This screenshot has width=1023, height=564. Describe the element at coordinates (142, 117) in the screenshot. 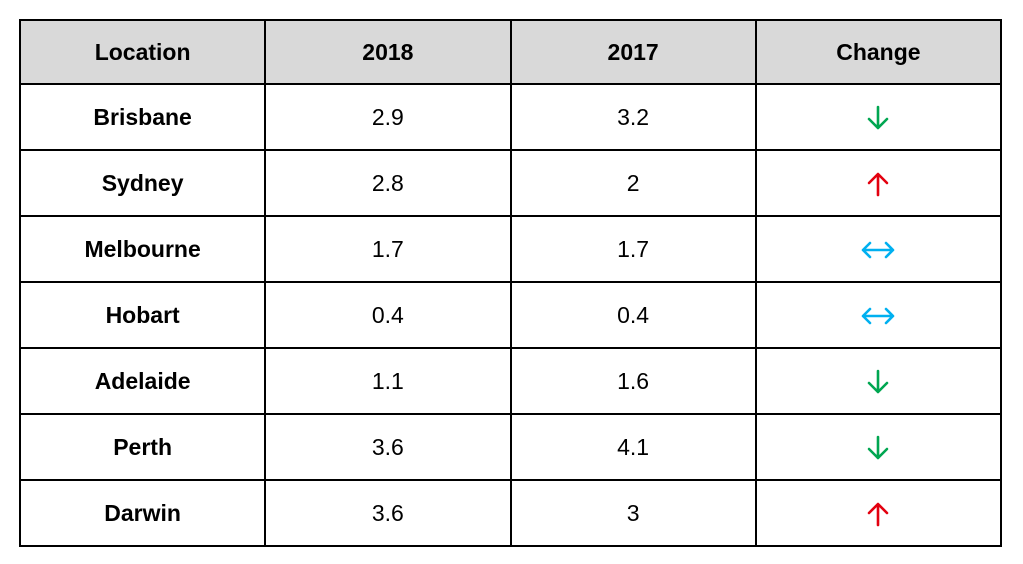

I see `cell-location: Brisbane` at that location.